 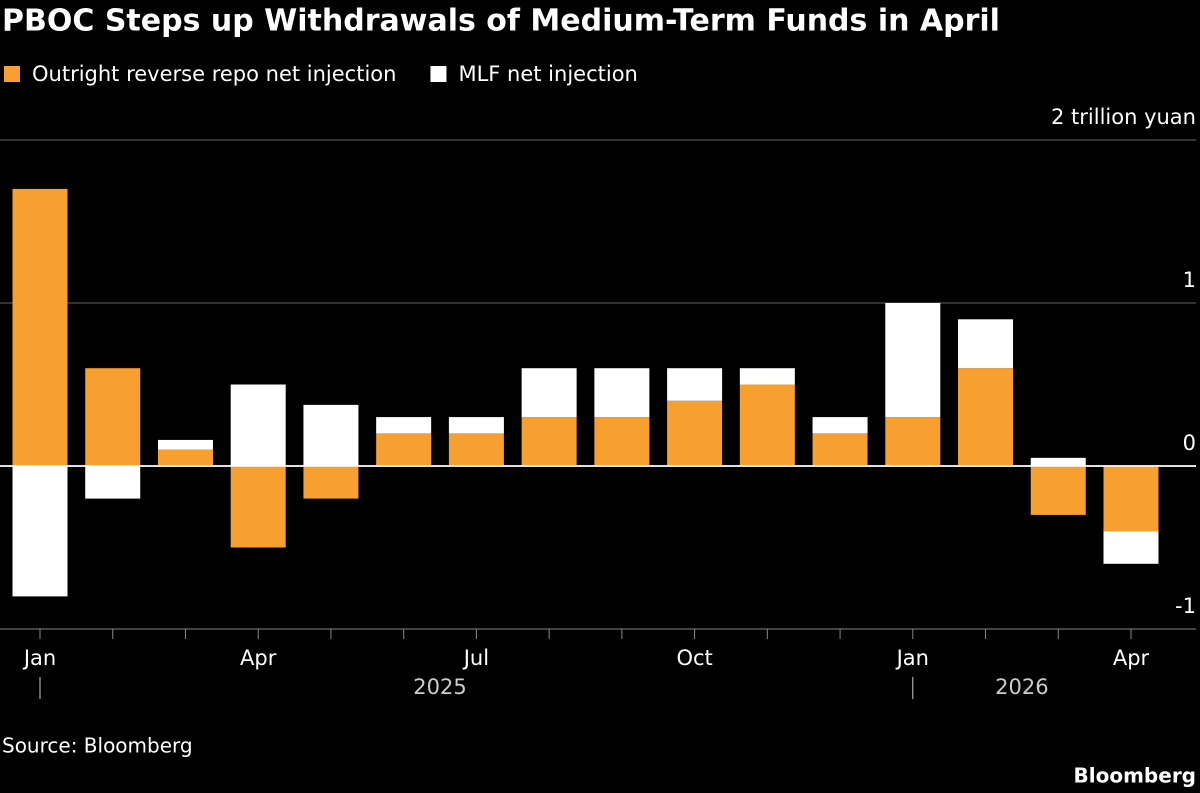 What do you see at coordinates (439, 687) in the screenshot?
I see `year-label: 2025` at bounding box center [439, 687].